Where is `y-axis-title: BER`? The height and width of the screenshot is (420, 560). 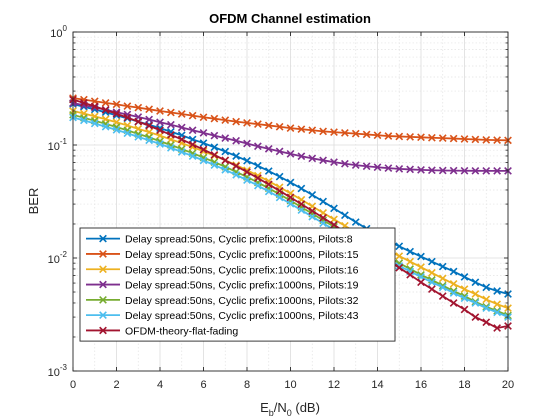
y-axis-title: BER is located at coordinates (33, 201).